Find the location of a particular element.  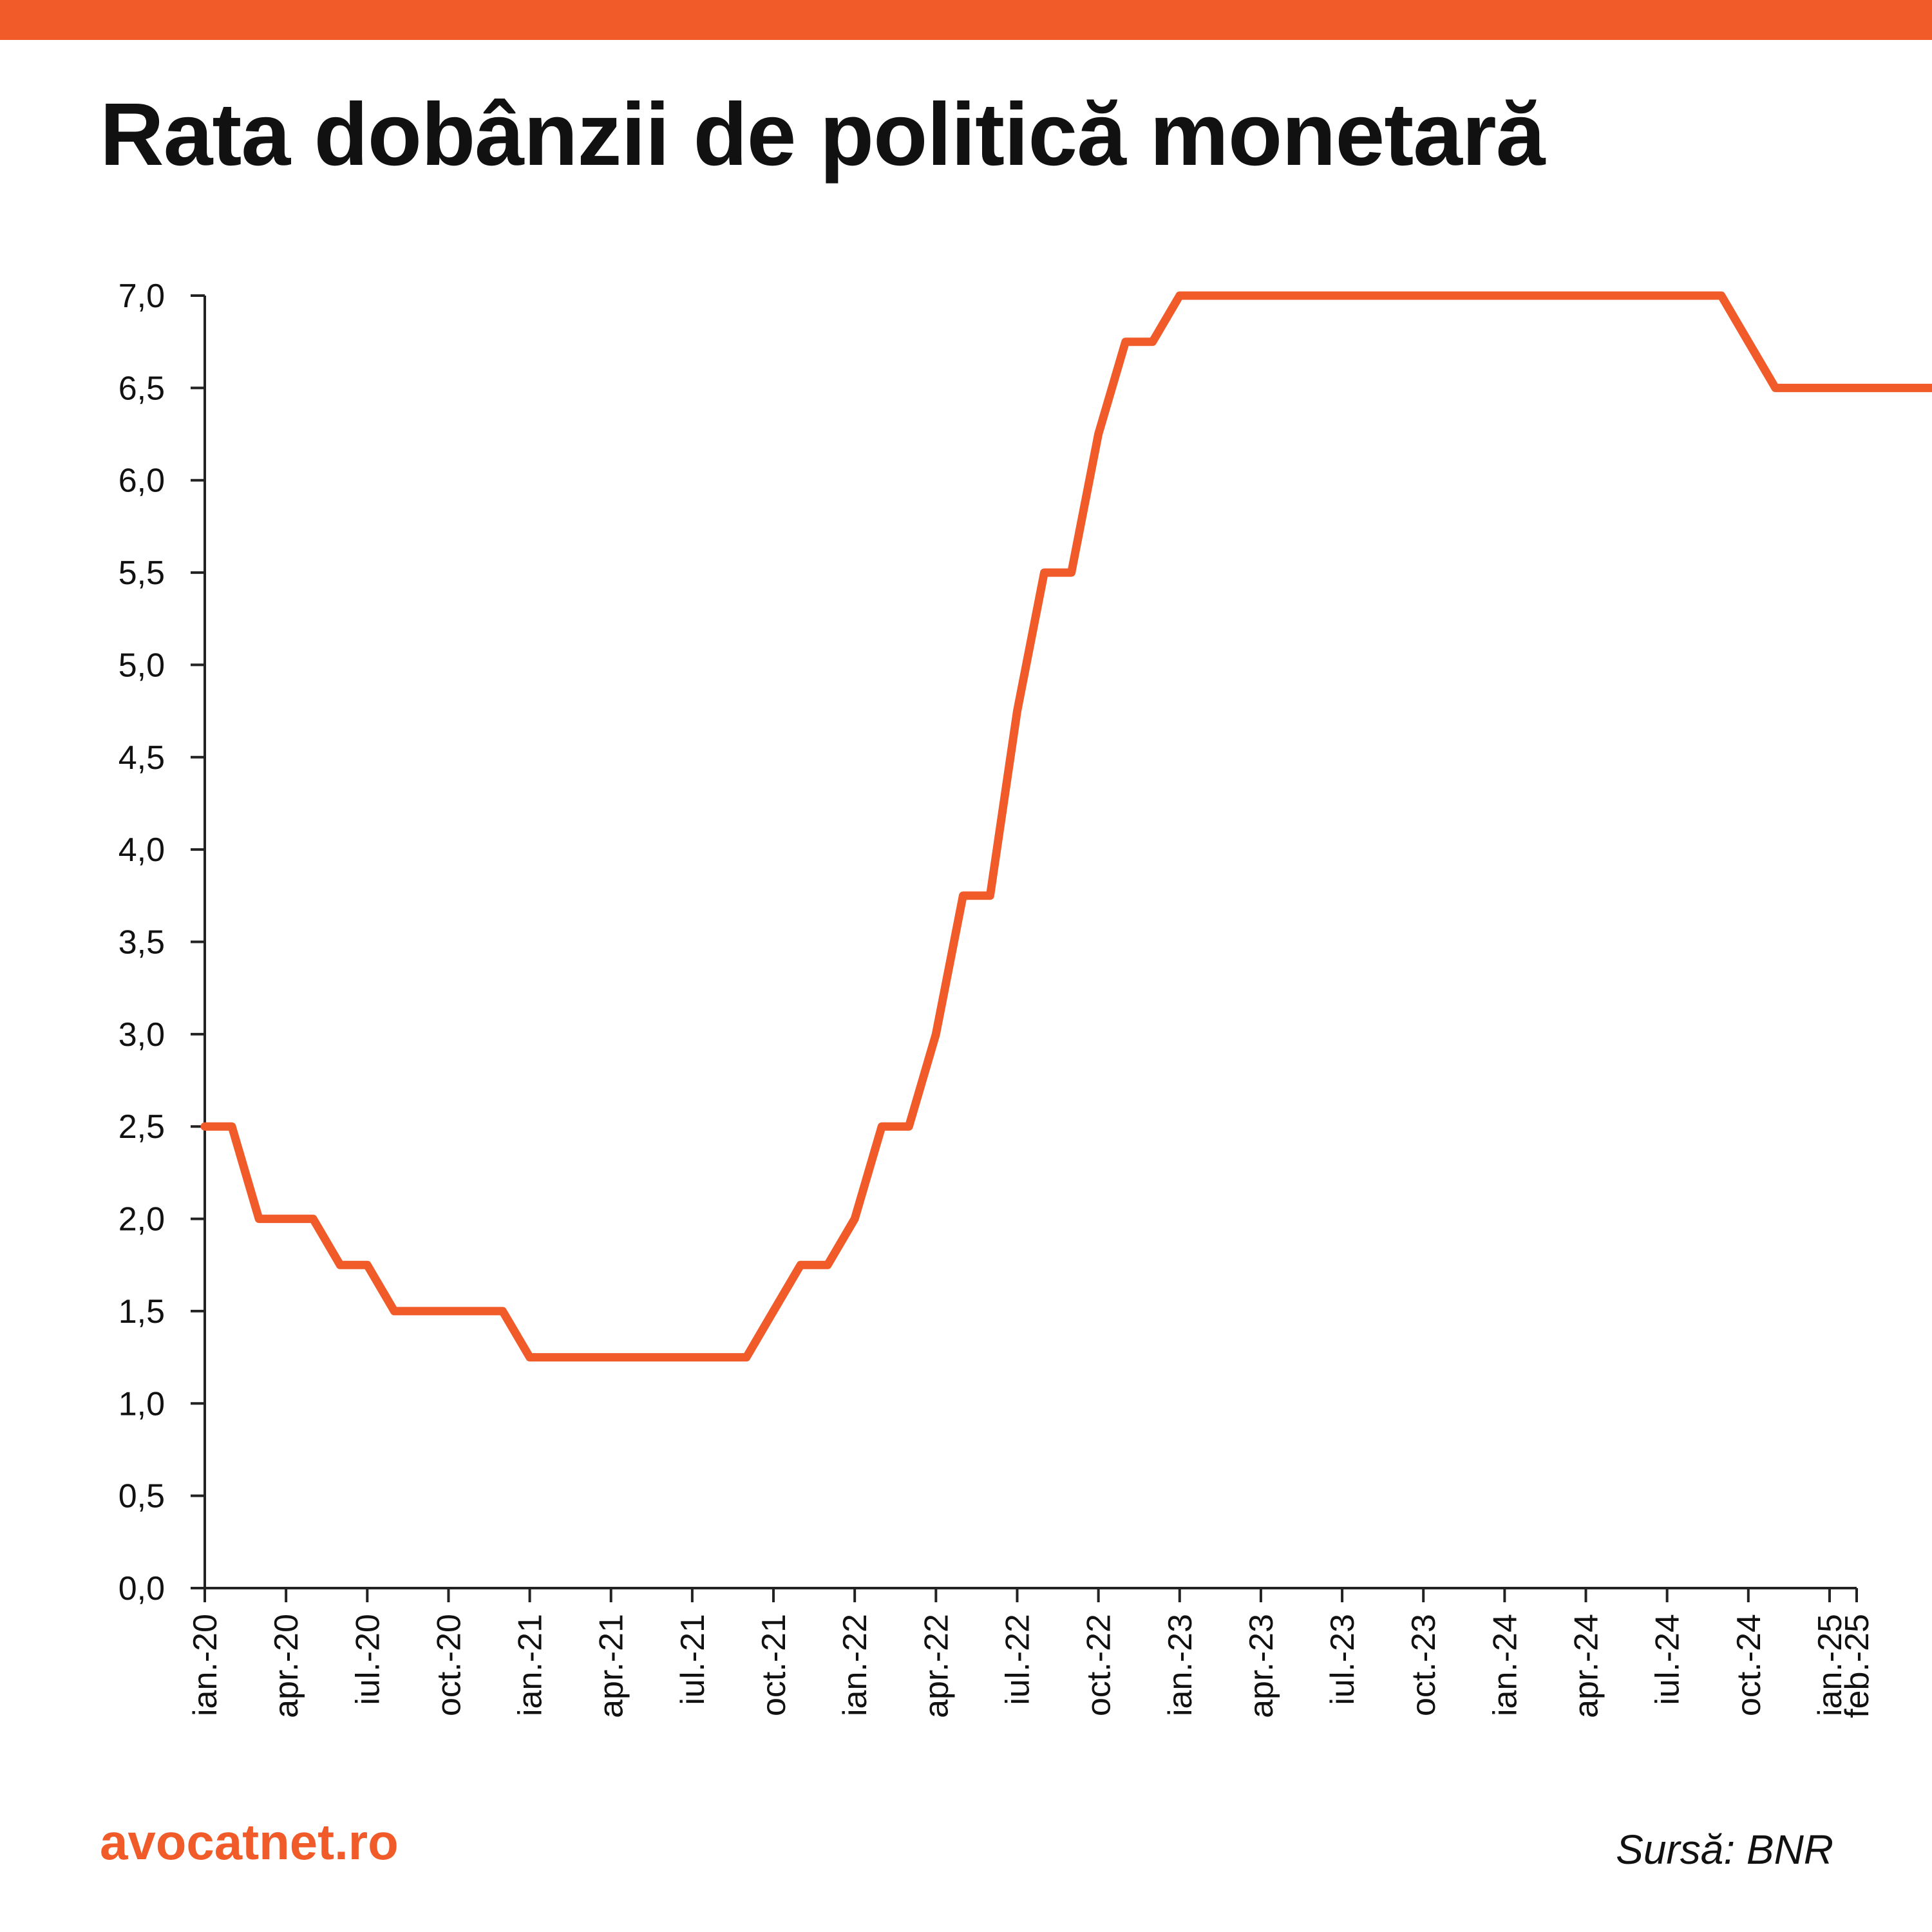

x-tick-label: oct.-23 is located at coordinates (1424, 1665).